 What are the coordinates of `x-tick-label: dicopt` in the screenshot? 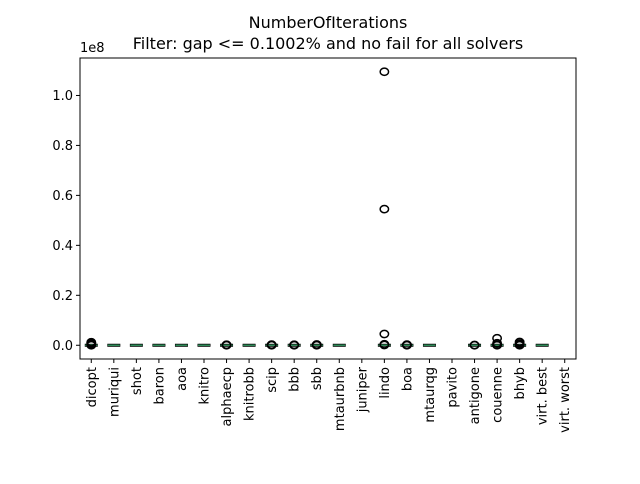 It's located at (92, 387).